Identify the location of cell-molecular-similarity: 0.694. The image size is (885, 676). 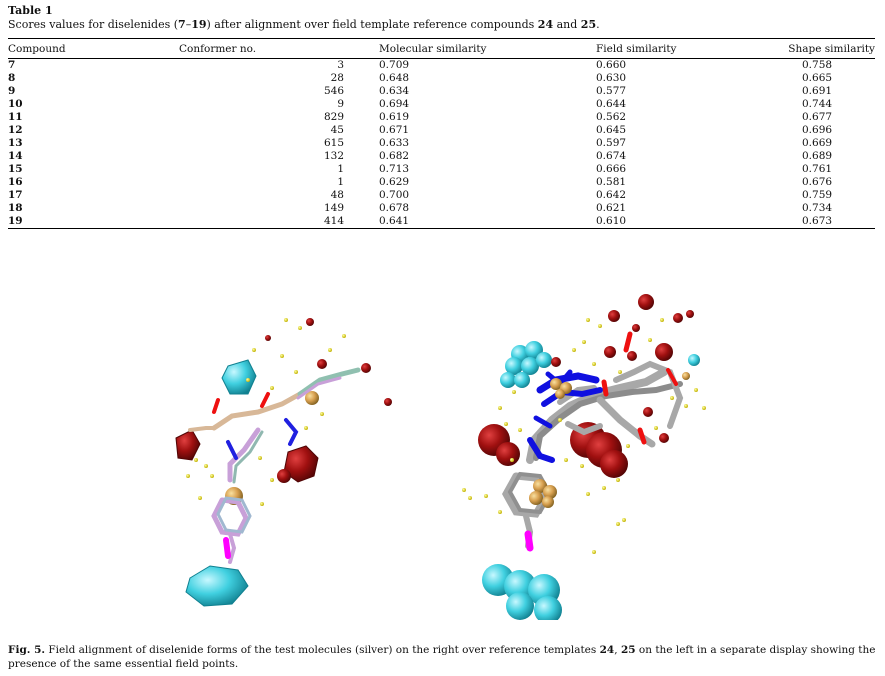
(394, 104).